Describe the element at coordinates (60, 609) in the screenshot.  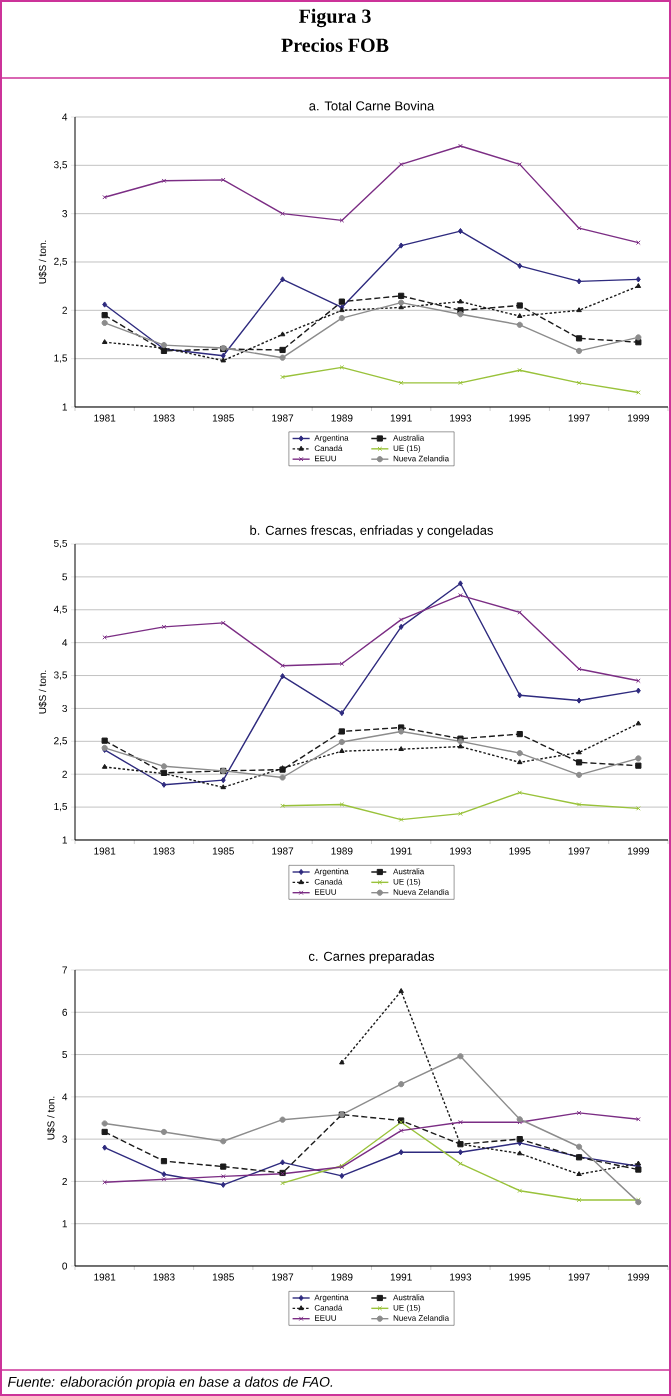
I see `y-tick-label: 4,5` at that location.